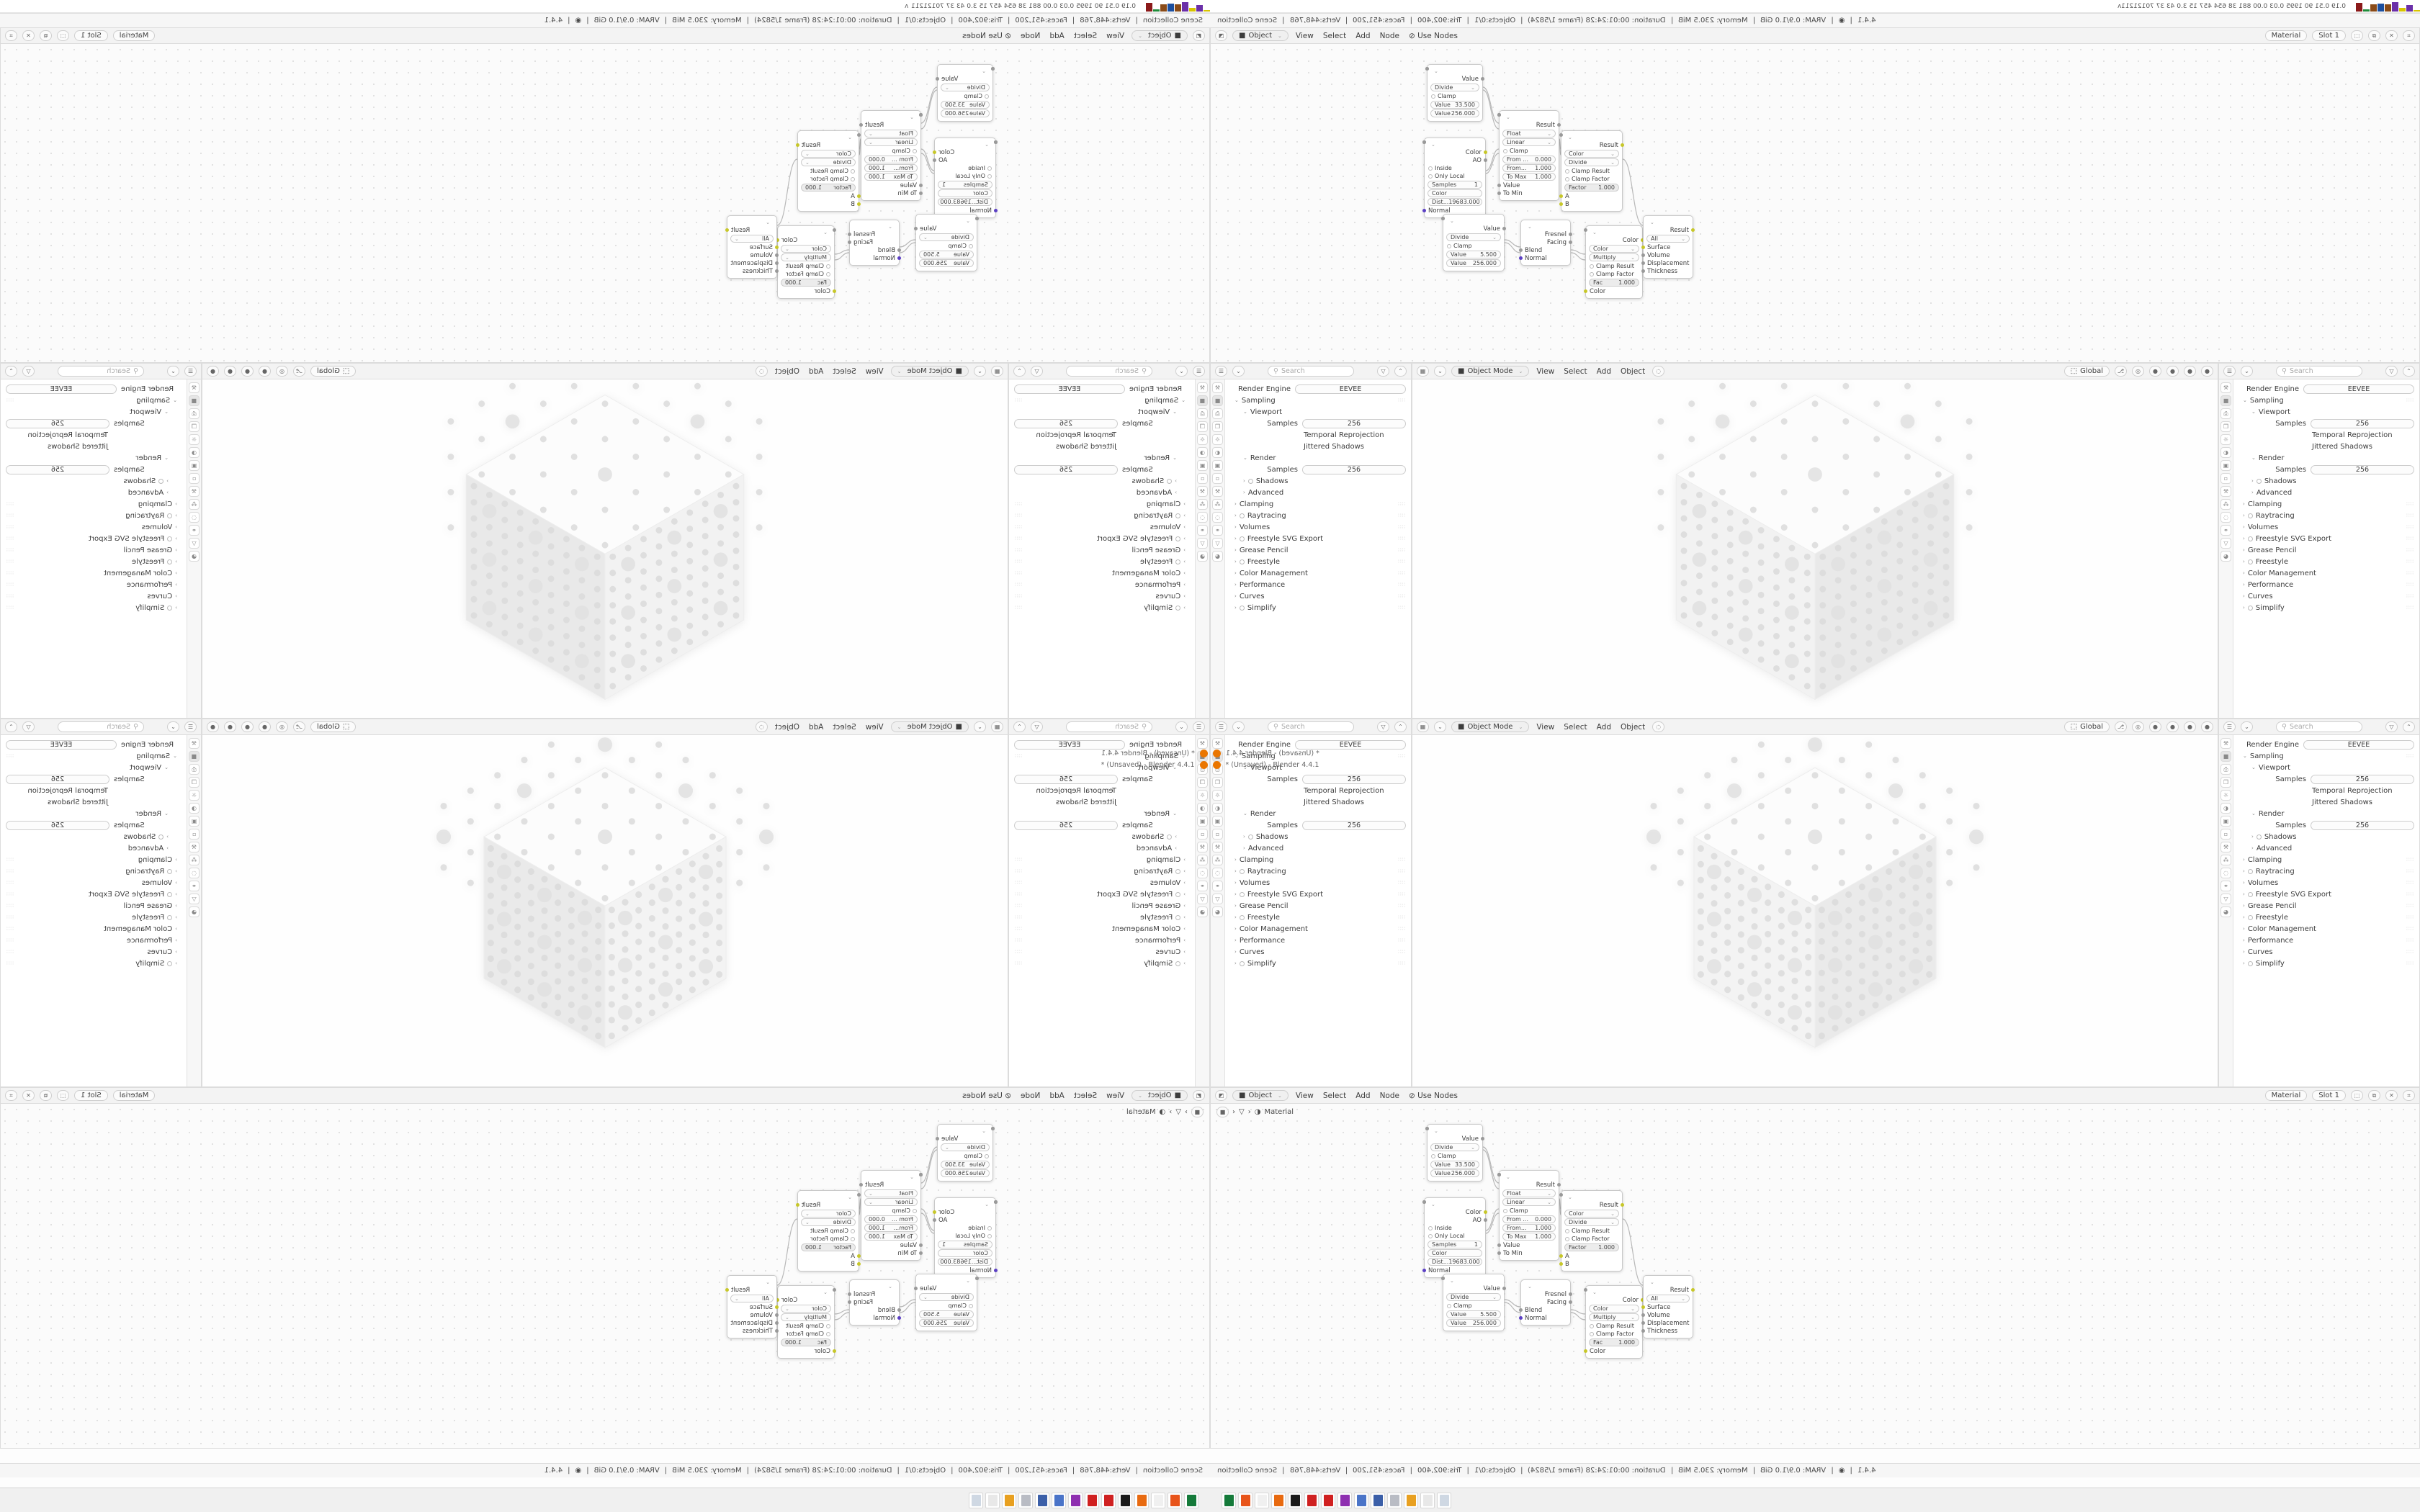 The width and height of the screenshot is (2420, 1512). What do you see at coordinates (1456, 1220) in the screenshot?
I see `node-output-ao: AO` at bounding box center [1456, 1220].